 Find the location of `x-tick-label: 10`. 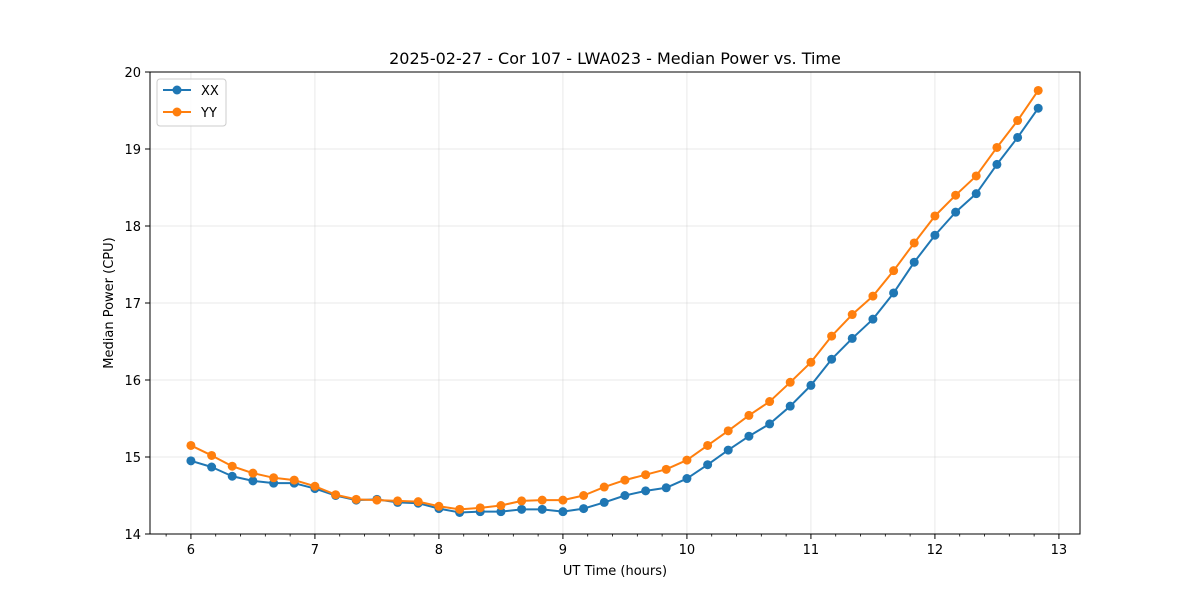

x-tick-label: 10 is located at coordinates (687, 550).